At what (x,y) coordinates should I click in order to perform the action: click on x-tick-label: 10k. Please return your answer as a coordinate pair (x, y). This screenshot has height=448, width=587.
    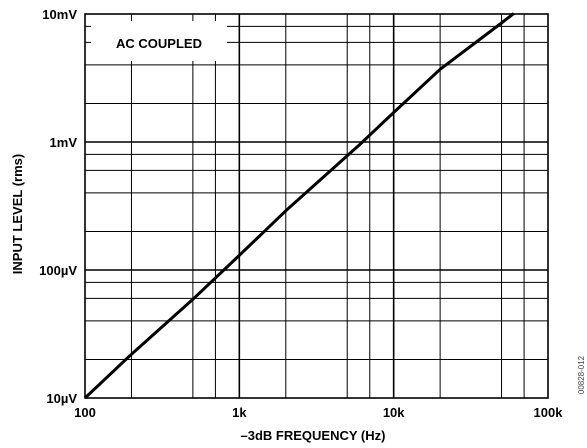
    Looking at the image, I should click on (394, 412).